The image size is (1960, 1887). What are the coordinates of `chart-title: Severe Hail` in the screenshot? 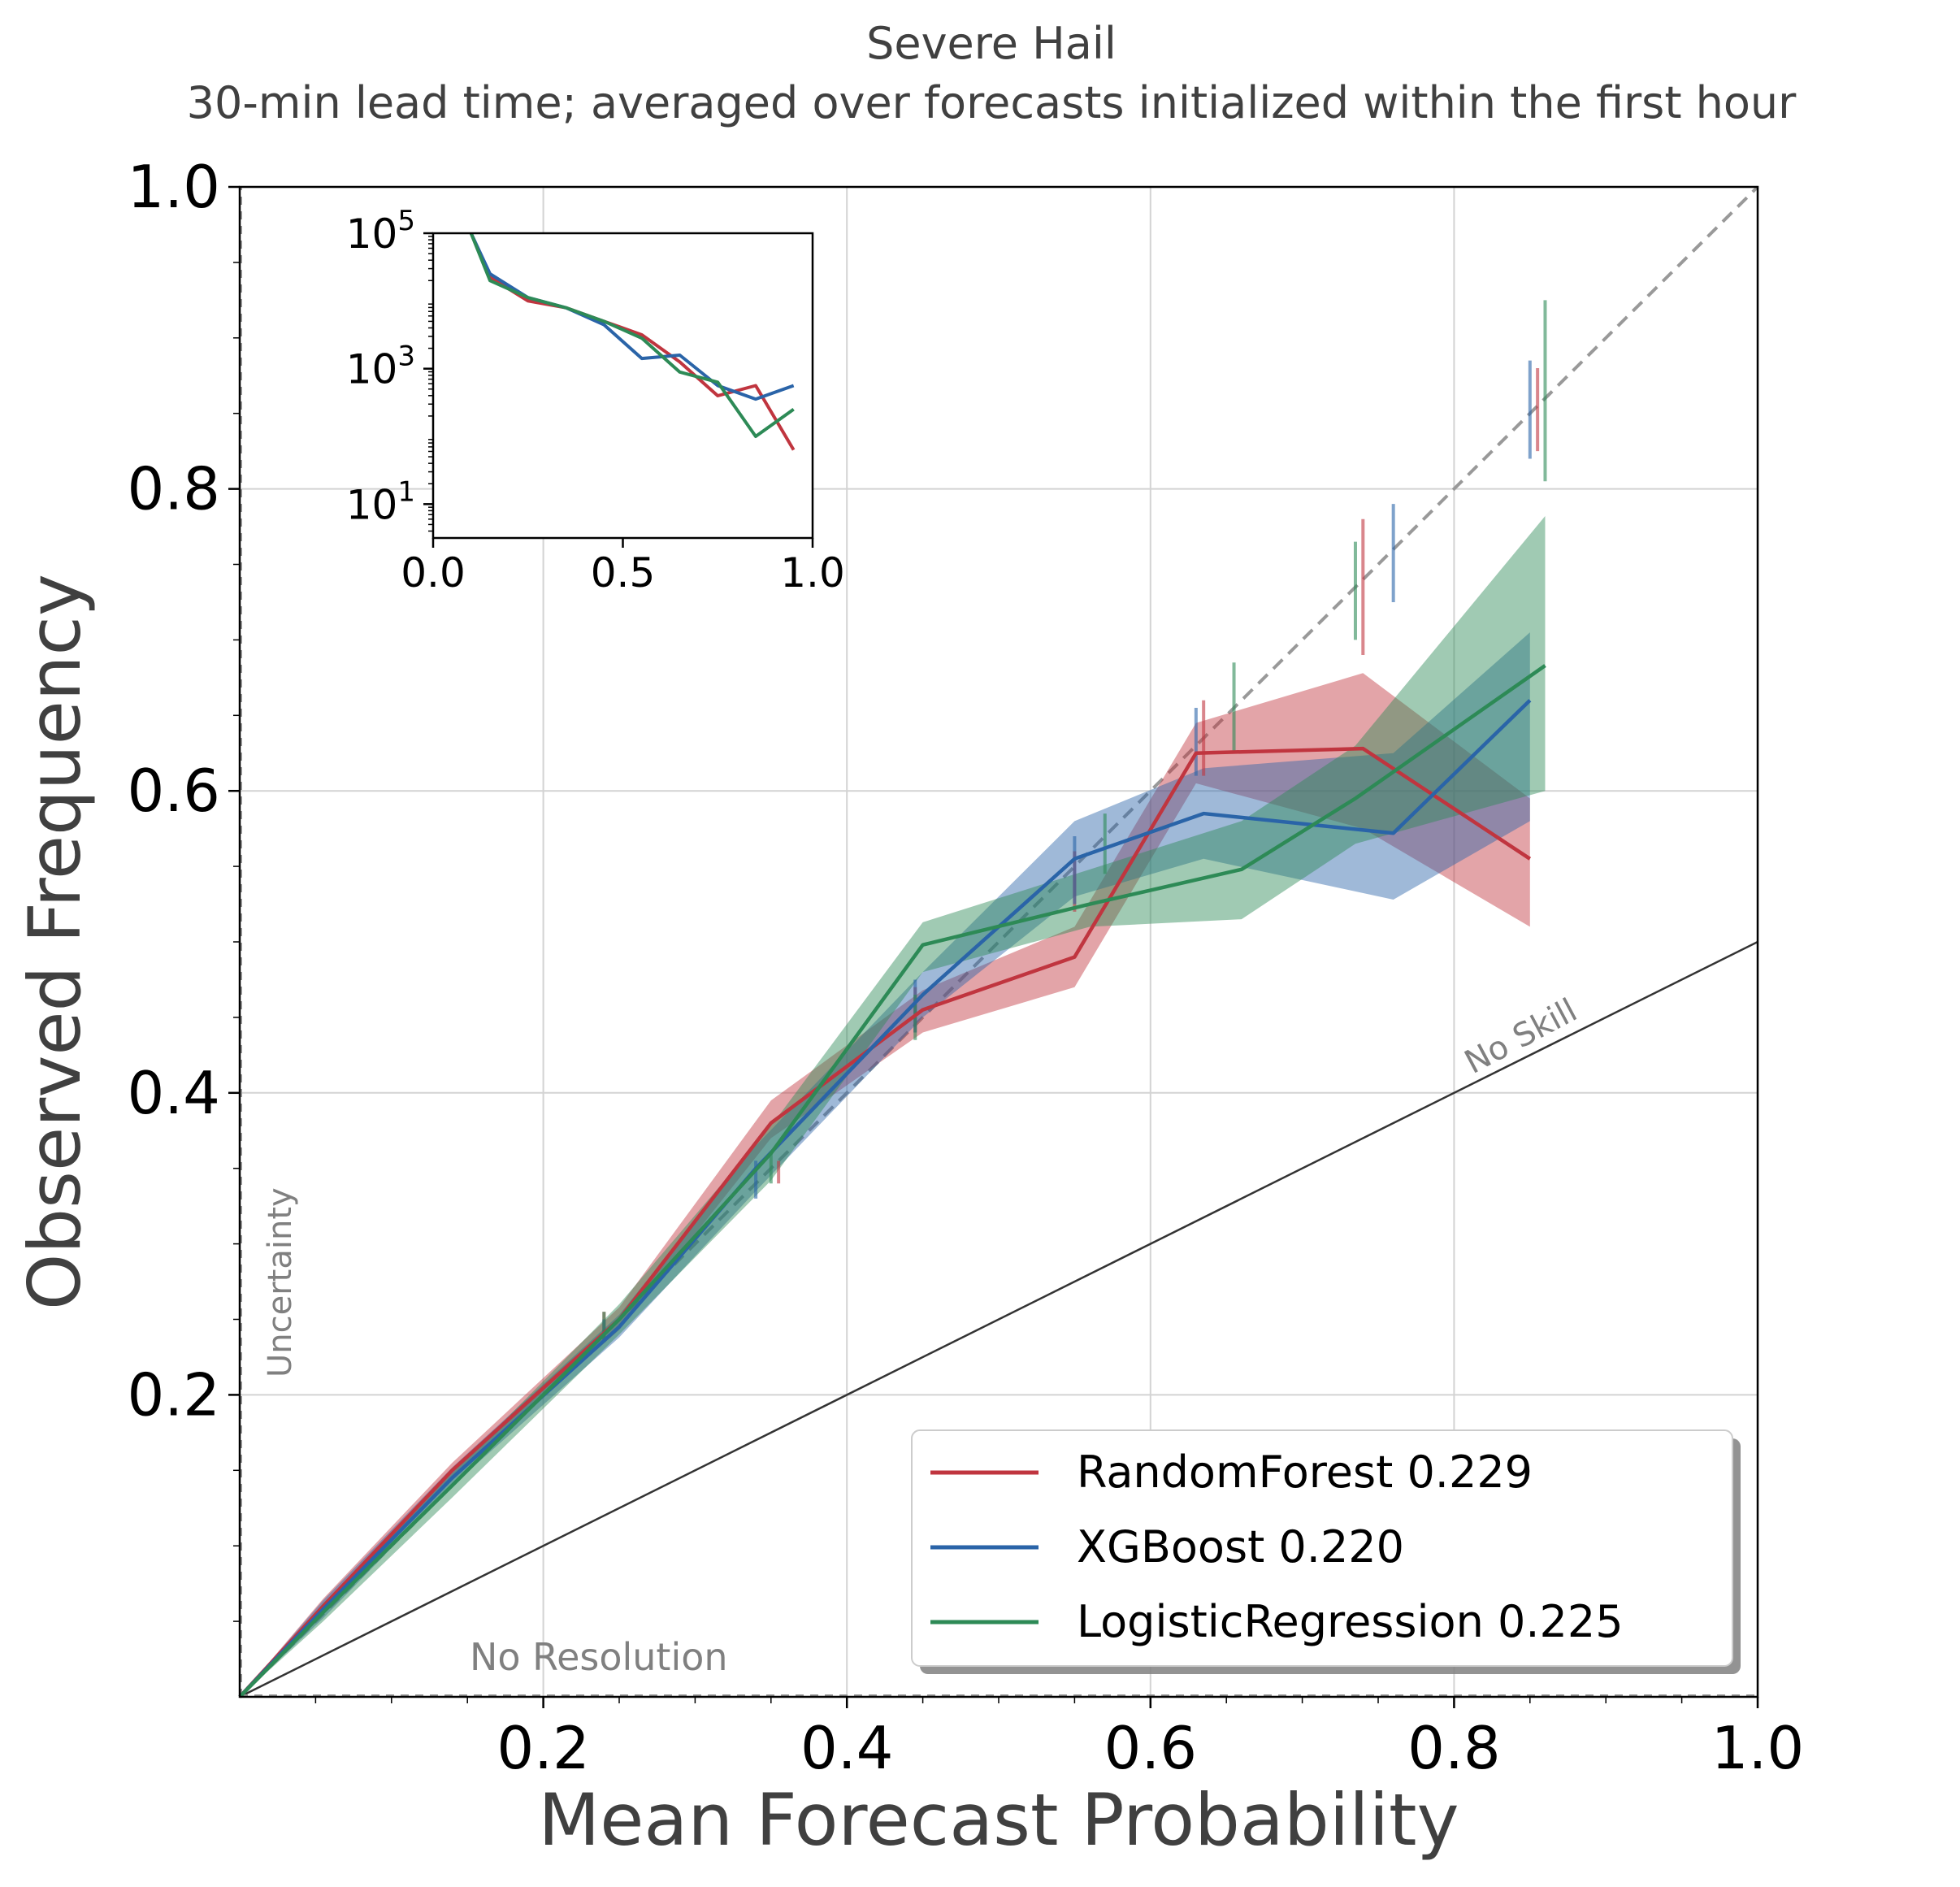 It's located at (992, 43).